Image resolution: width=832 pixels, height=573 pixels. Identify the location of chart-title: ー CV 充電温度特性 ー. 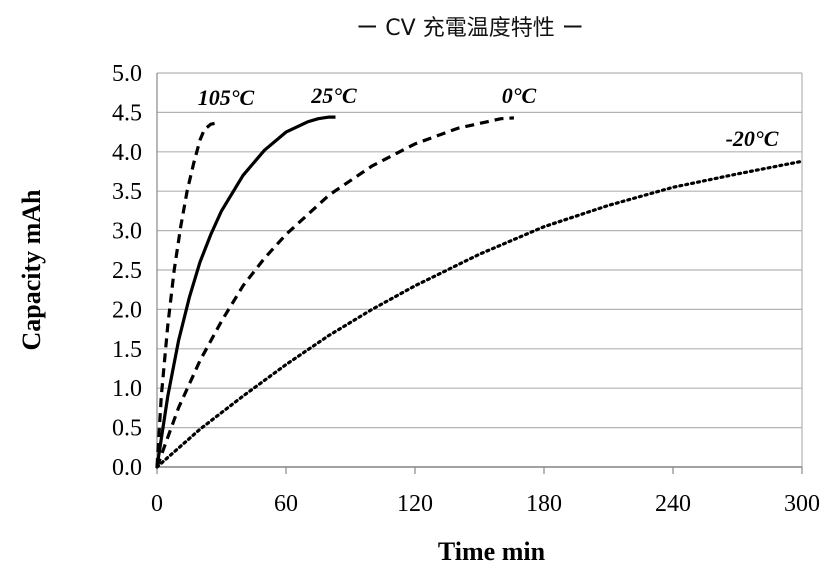
(470, 28).